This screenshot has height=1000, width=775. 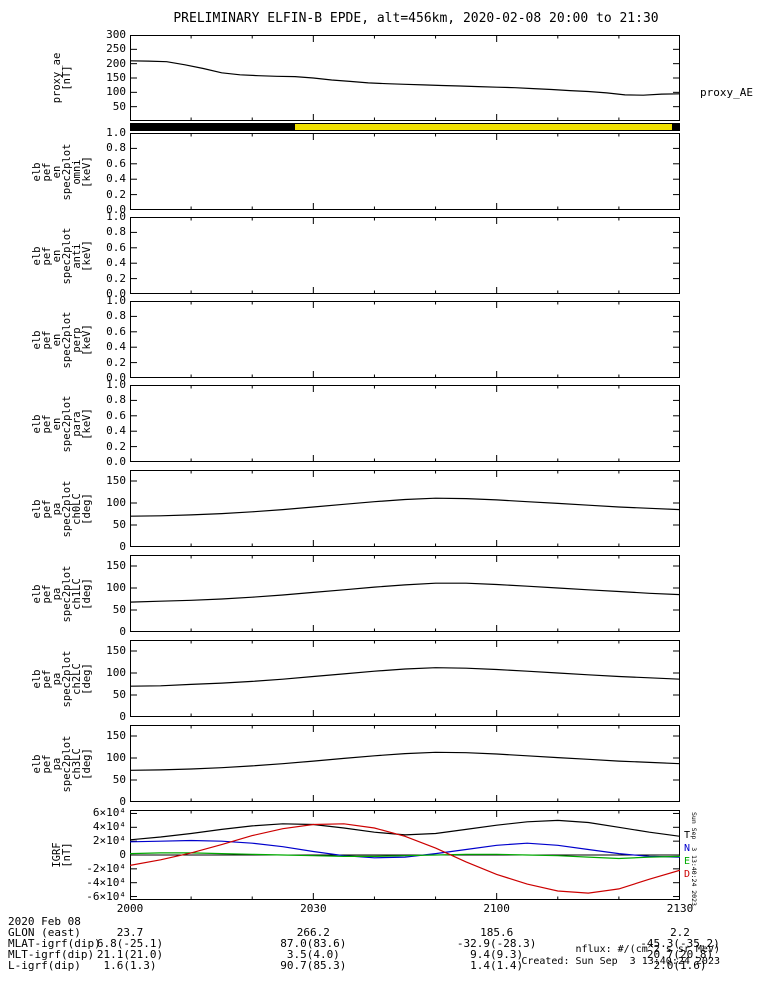 I want to click on mode-bar, so click(x=405, y=127).